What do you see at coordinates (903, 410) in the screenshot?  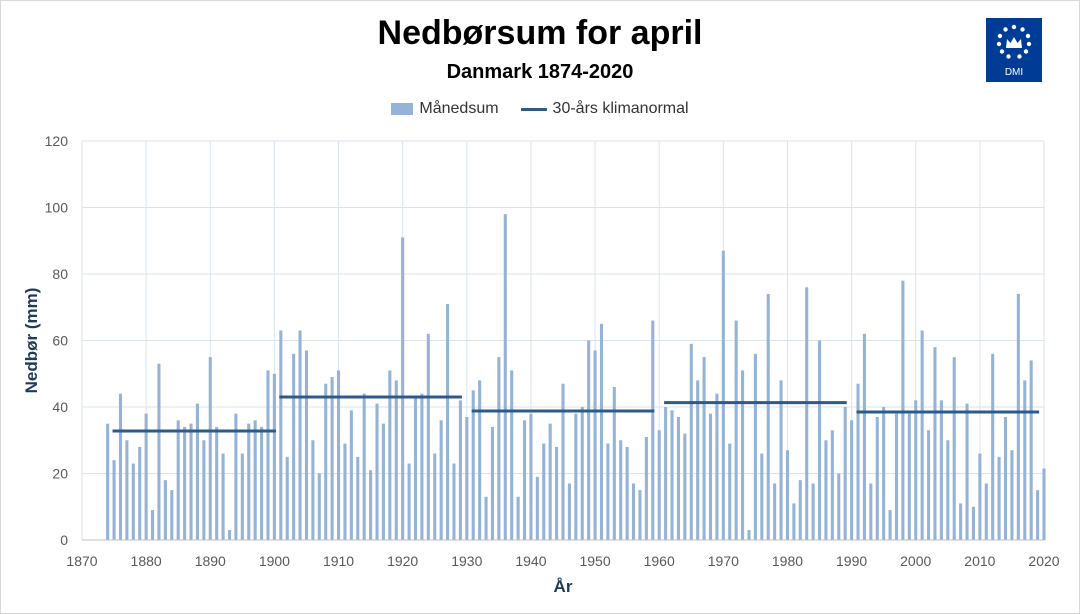 I see `bar-1998` at bounding box center [903, 410].